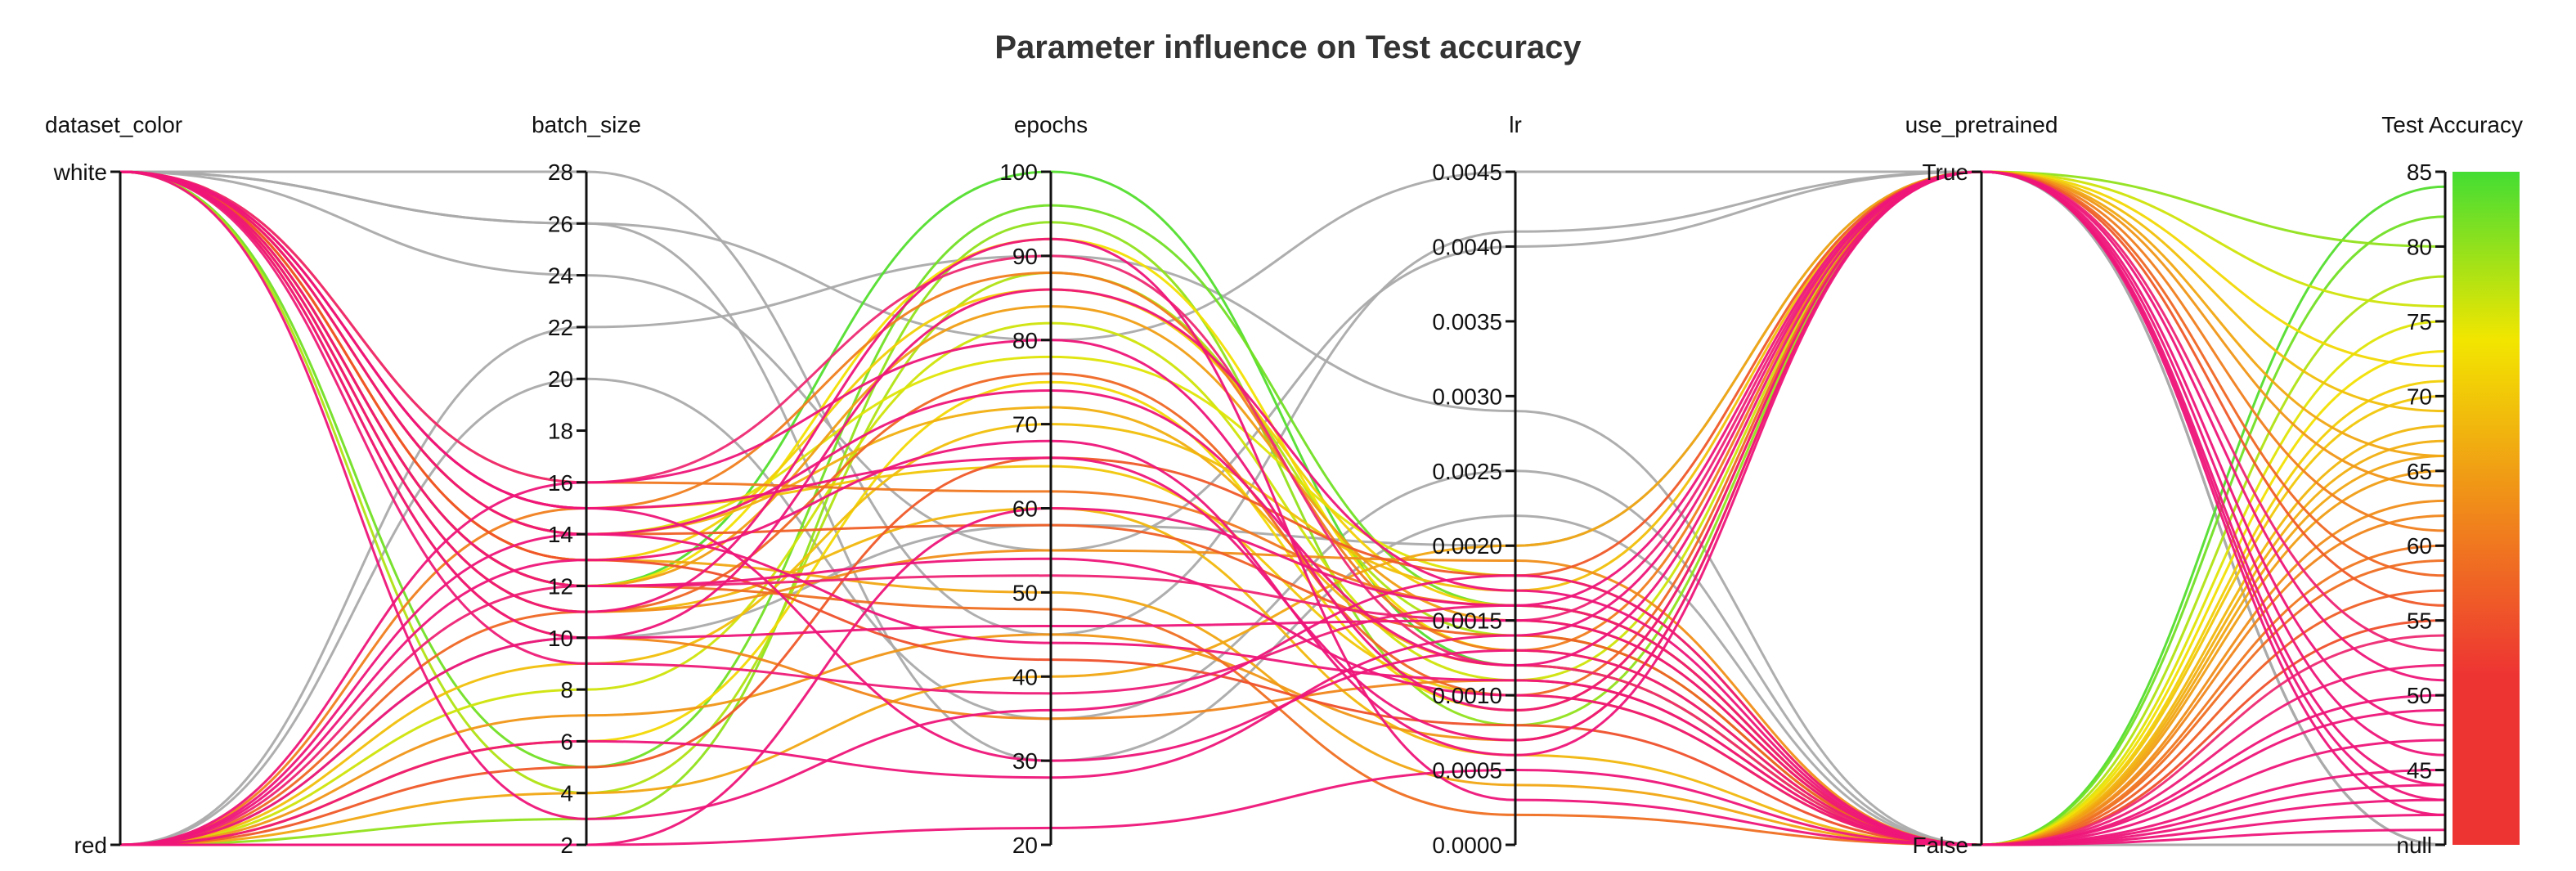 Image resolution: width=2576 pixels, height=871 pixels. Describe the element at coordinates (80, 172) in the screenshot. I see `tick-label: white` at that location.